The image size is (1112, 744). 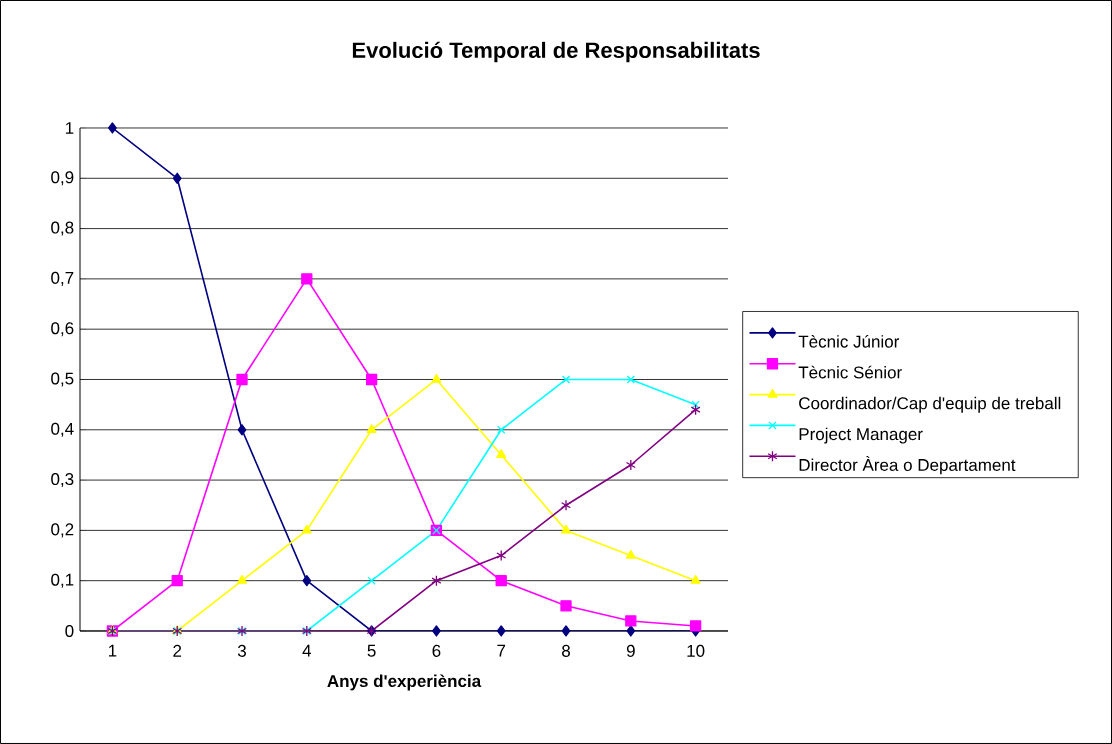 What do you see at coordinates (501, 650) in the screenshot?
I see `x-tick-label: 7` at bounding box center [501, 650].